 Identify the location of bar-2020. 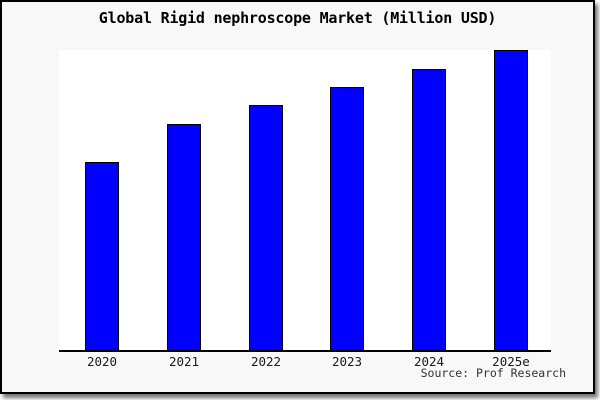
(102, 256).